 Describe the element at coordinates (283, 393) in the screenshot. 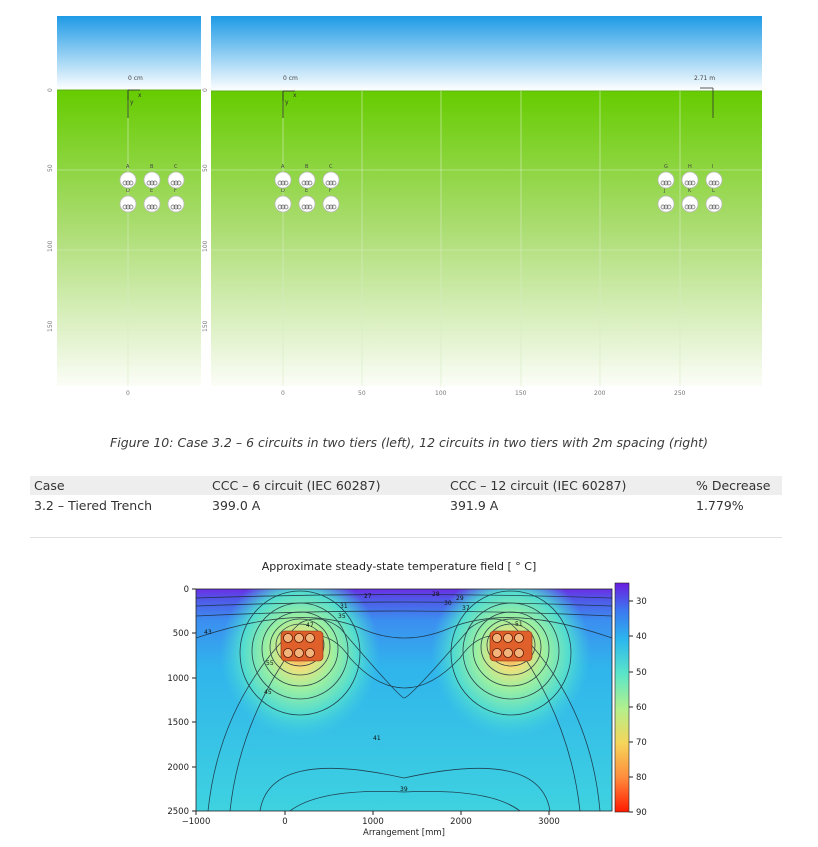

I see `right-xtick: 0` at that location.